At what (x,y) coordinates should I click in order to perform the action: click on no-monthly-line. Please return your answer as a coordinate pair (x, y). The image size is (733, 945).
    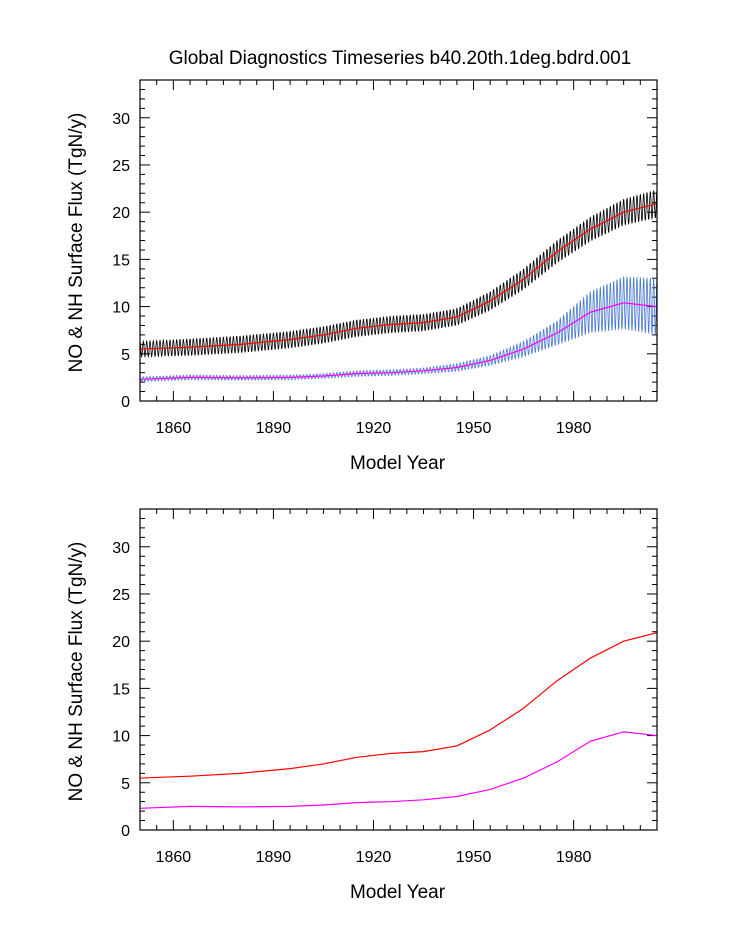
    Looking at the image, I should click on (398, 274).